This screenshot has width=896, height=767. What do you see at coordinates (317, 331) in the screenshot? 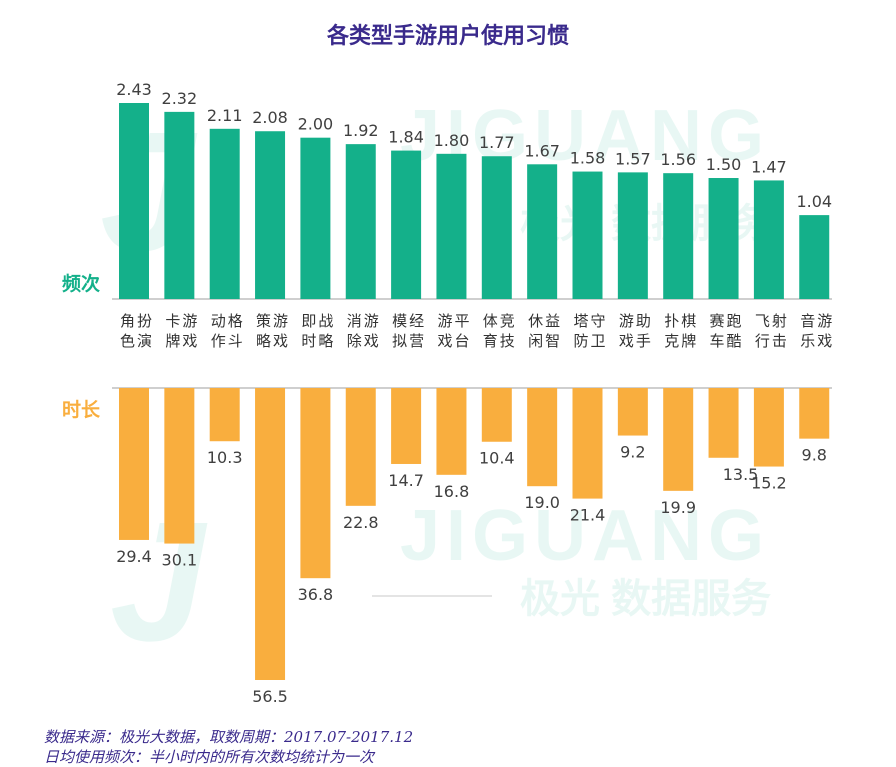
I see `category-label: 即时战略` at bounding box center [317, 331].